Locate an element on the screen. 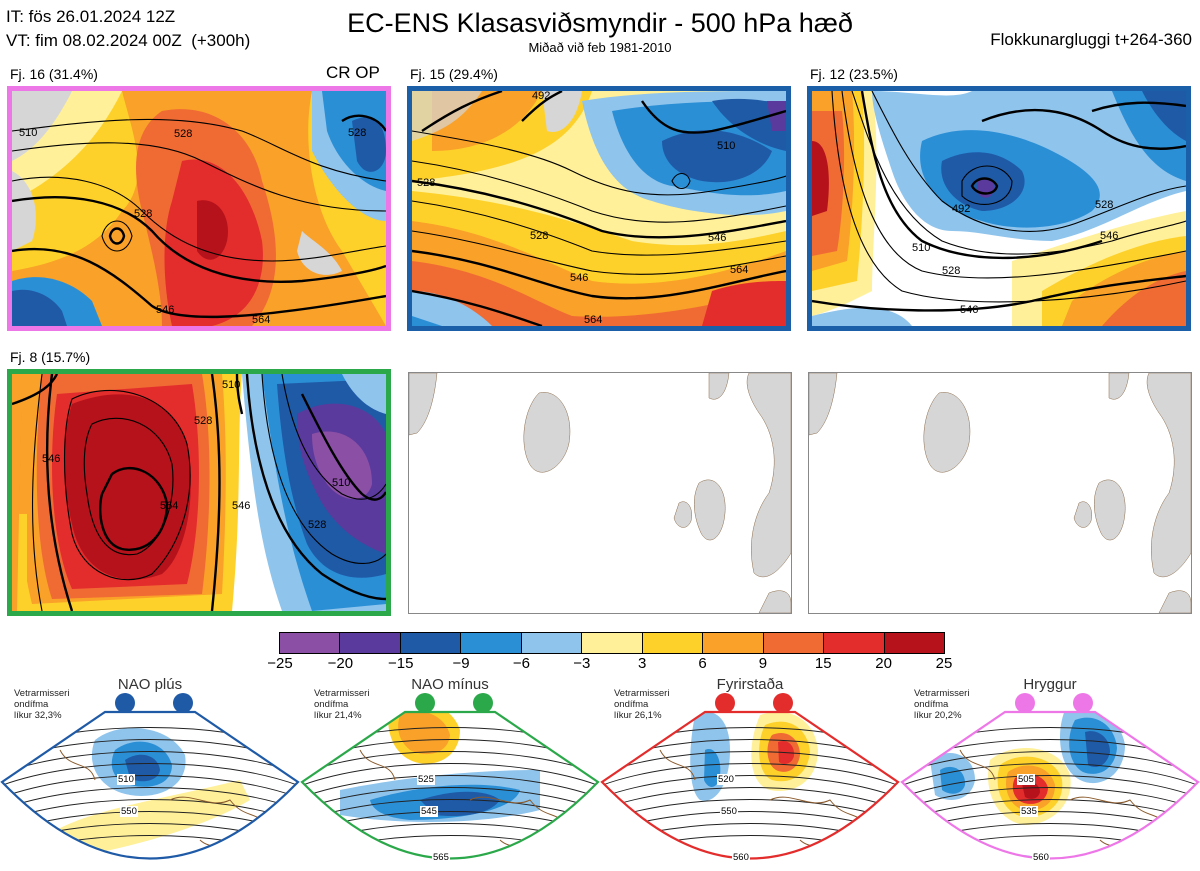 This screenshot has width=1200, height=871. classification-window: Flokkunargluggi t+264-360 is located at coordinates (1091, 39).